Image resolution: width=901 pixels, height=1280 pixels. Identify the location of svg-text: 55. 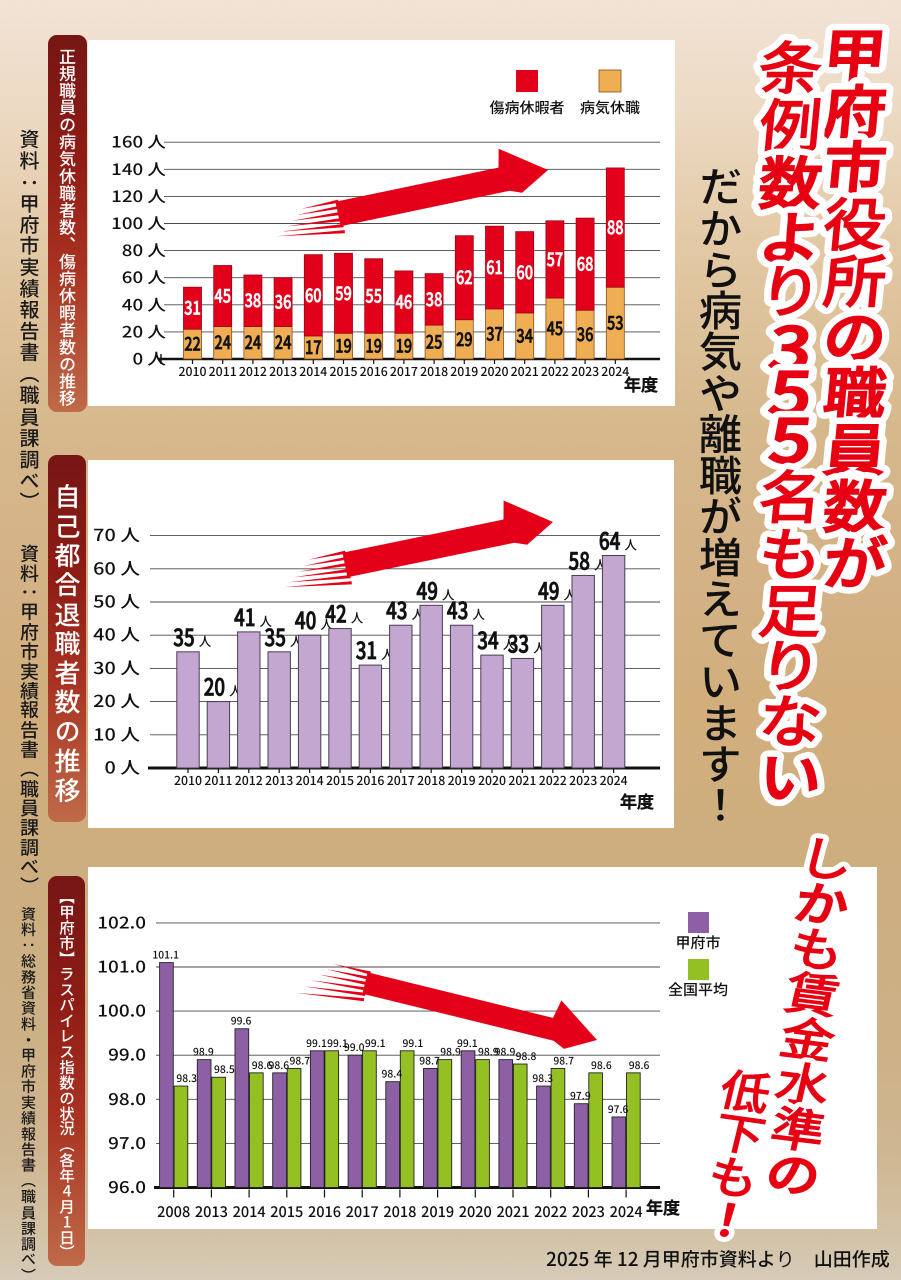
(373, 295).